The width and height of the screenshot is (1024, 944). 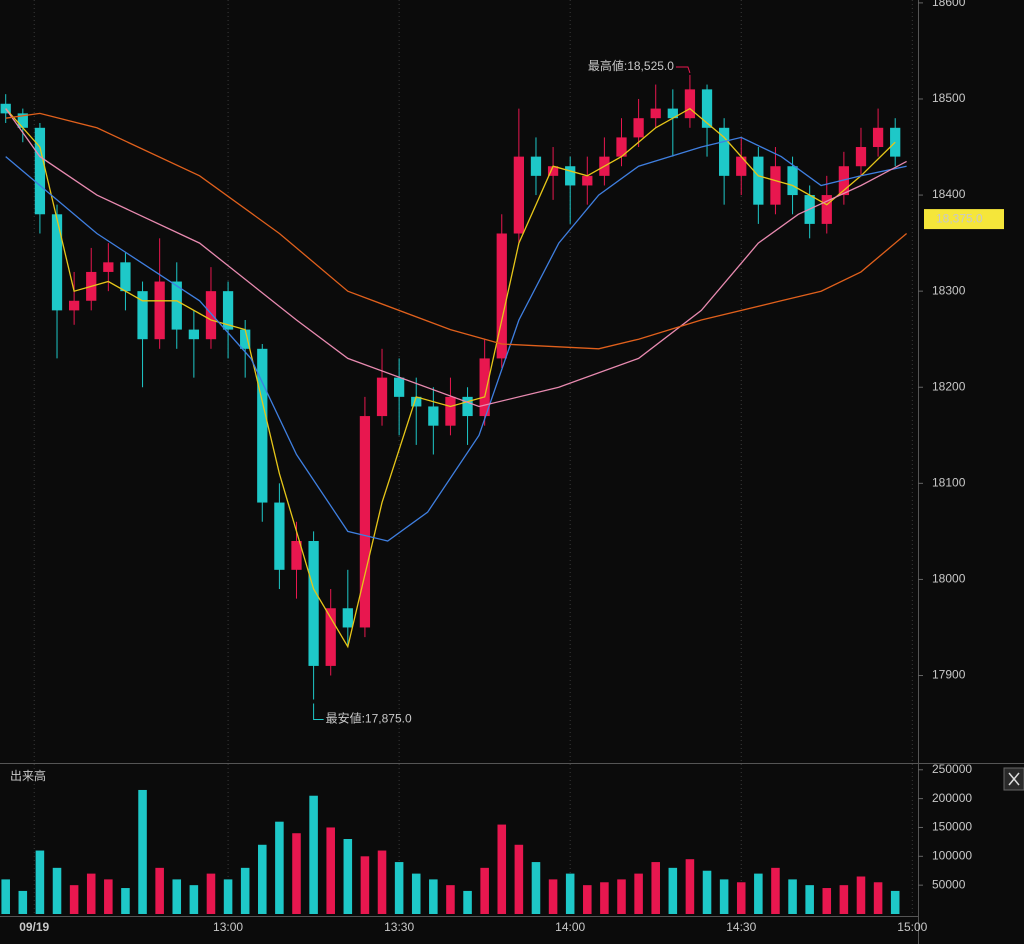 I want to click on y-tick-label: 18200, so click(x=949, y=386).